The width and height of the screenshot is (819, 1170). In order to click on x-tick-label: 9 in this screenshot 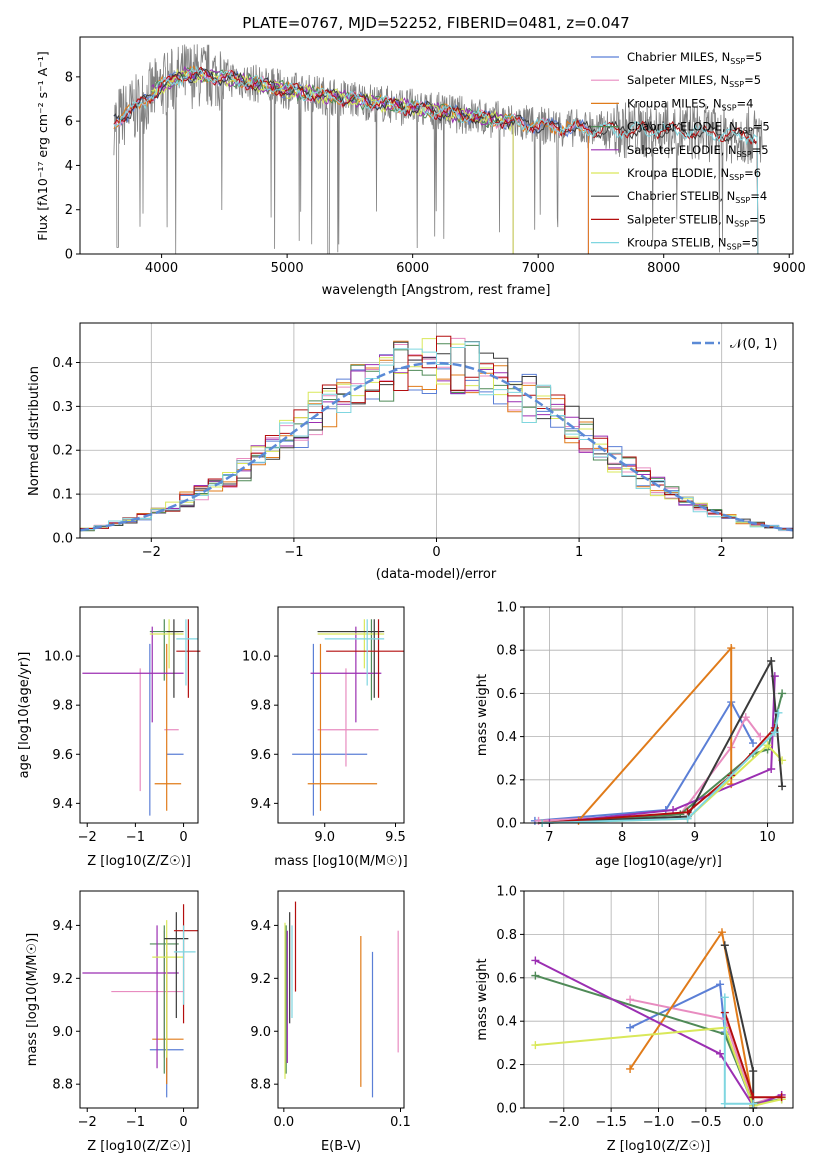, I will do `click(695, 837)`.